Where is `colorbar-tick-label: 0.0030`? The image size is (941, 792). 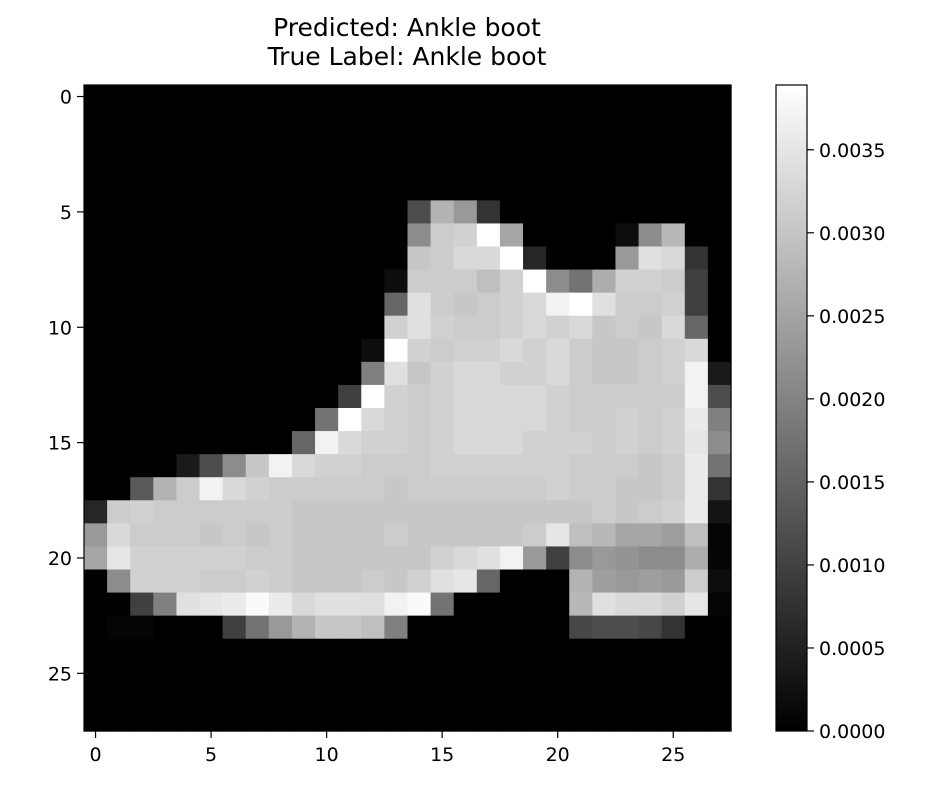 colorbar-tick-label: 0.0030 is located at coordinates (852, 234).